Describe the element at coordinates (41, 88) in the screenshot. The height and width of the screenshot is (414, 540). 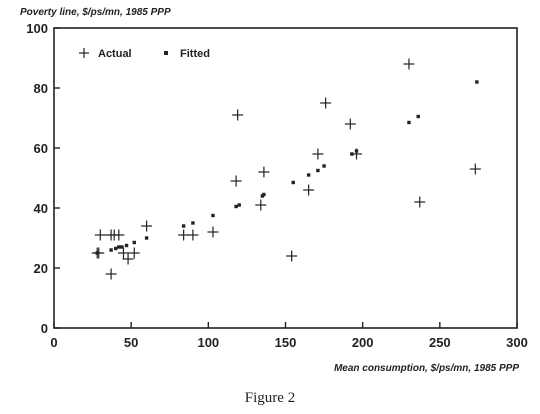
I see `y-tick-label: 80` at that location.